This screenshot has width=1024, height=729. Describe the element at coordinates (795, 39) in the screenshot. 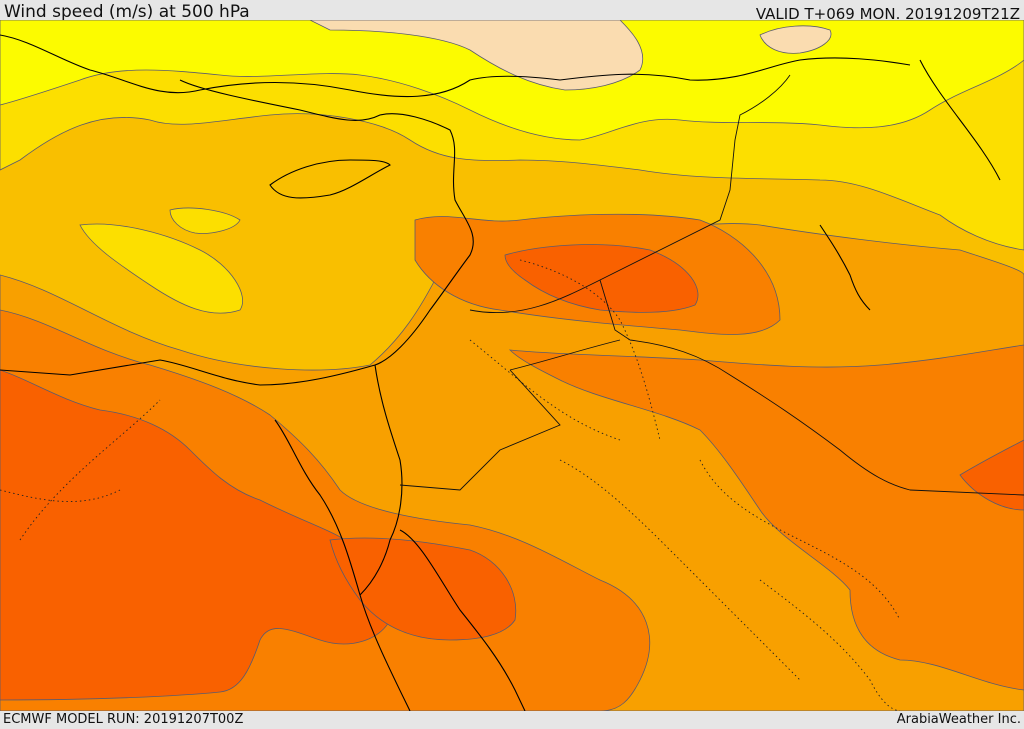

I see `band-light-ne` at that location.